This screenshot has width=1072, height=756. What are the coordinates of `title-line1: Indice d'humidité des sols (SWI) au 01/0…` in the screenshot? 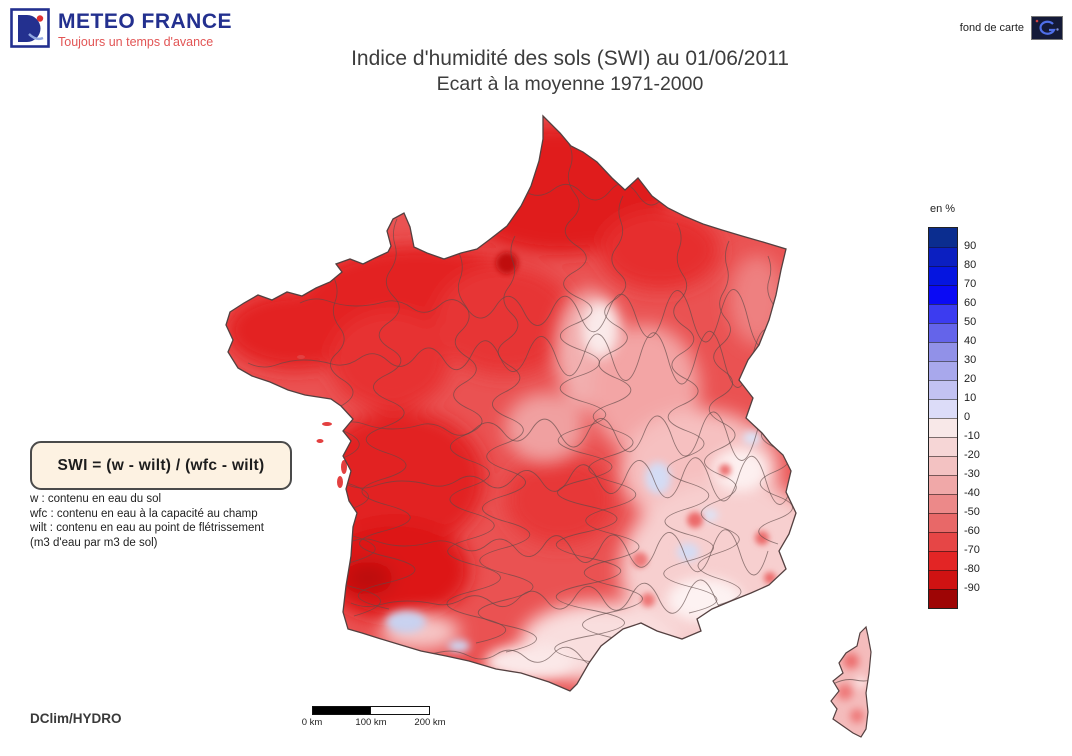 It's located at (570, 58).